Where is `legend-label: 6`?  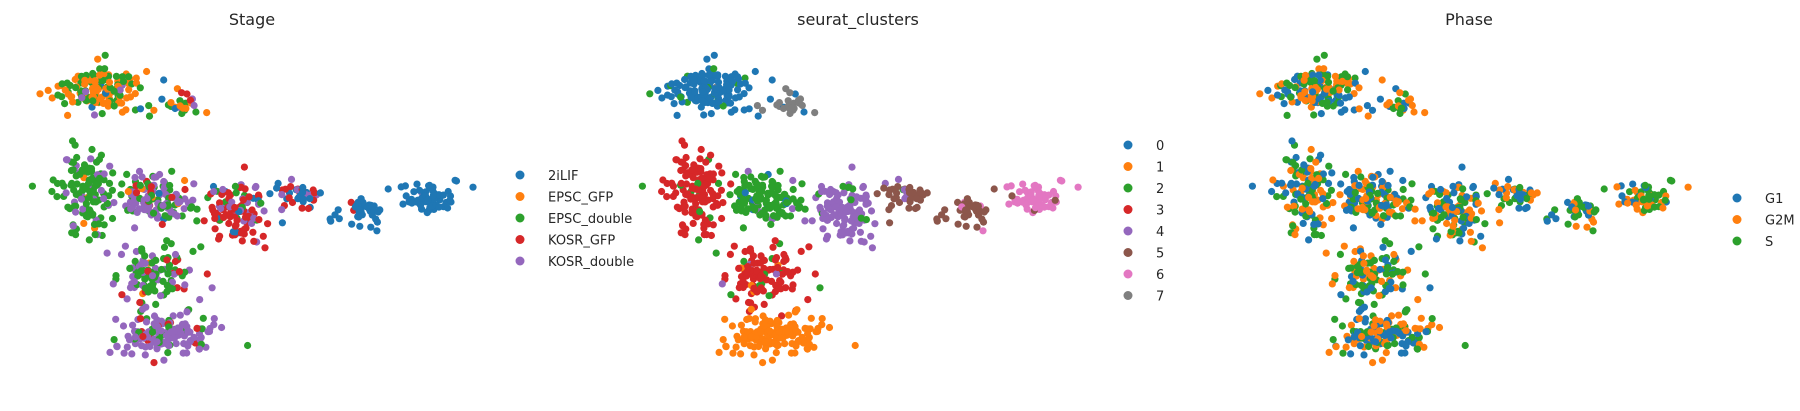
legend-label: 6 is located at coordinates (1160, 275).